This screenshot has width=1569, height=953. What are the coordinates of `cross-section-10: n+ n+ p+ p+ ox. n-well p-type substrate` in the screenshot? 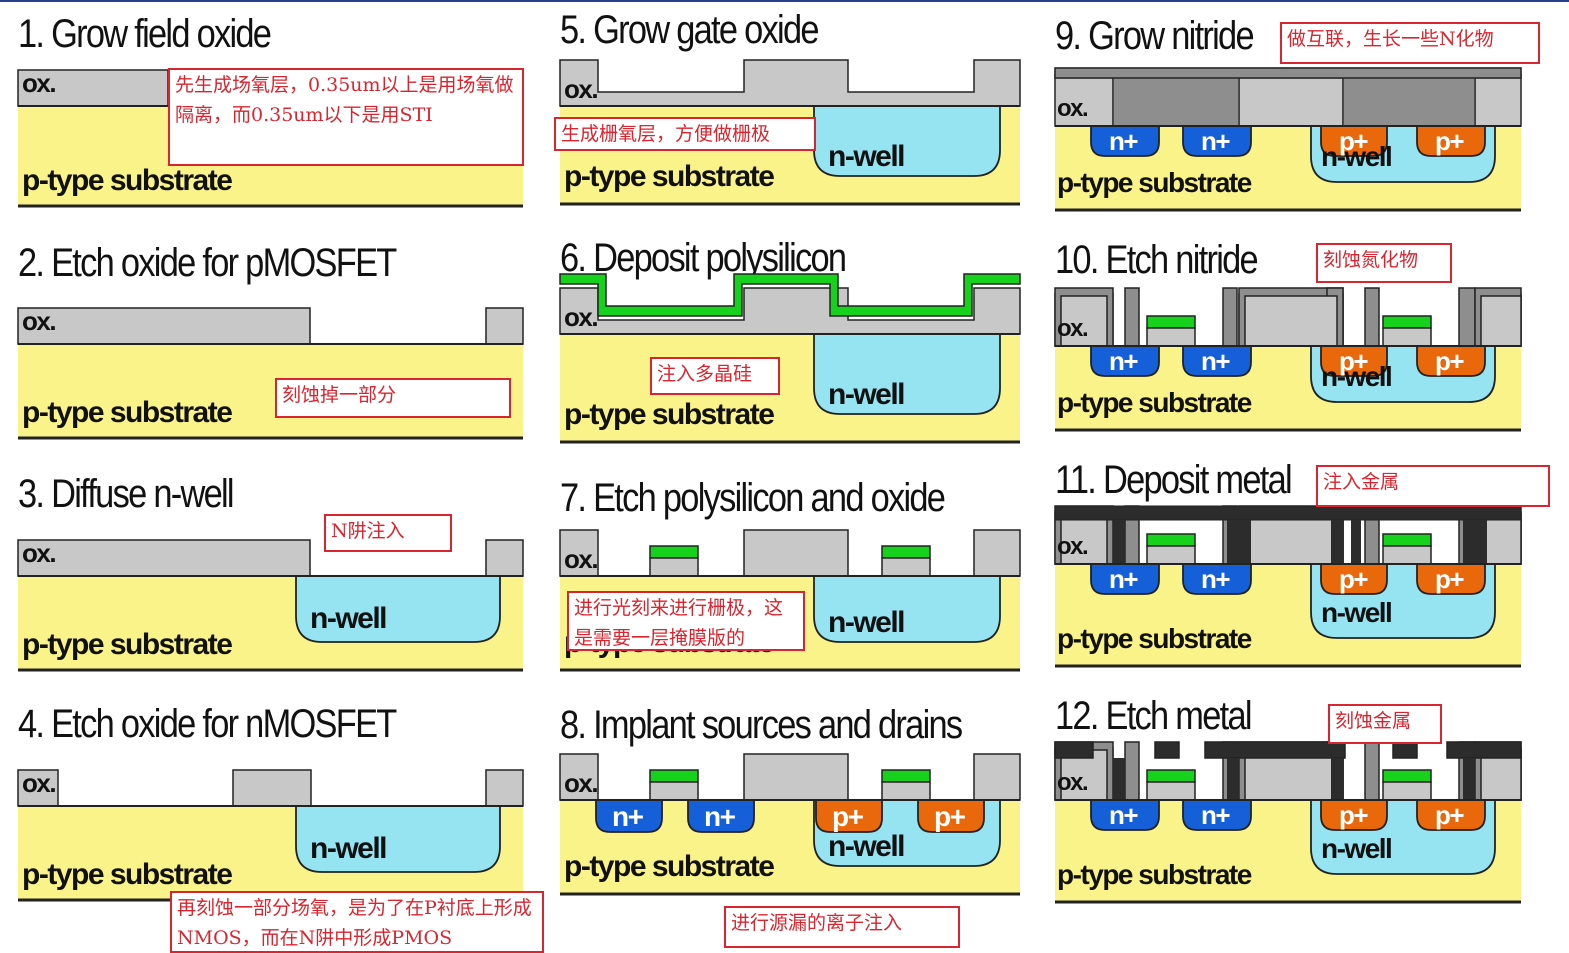 It's located at (1288, 359).